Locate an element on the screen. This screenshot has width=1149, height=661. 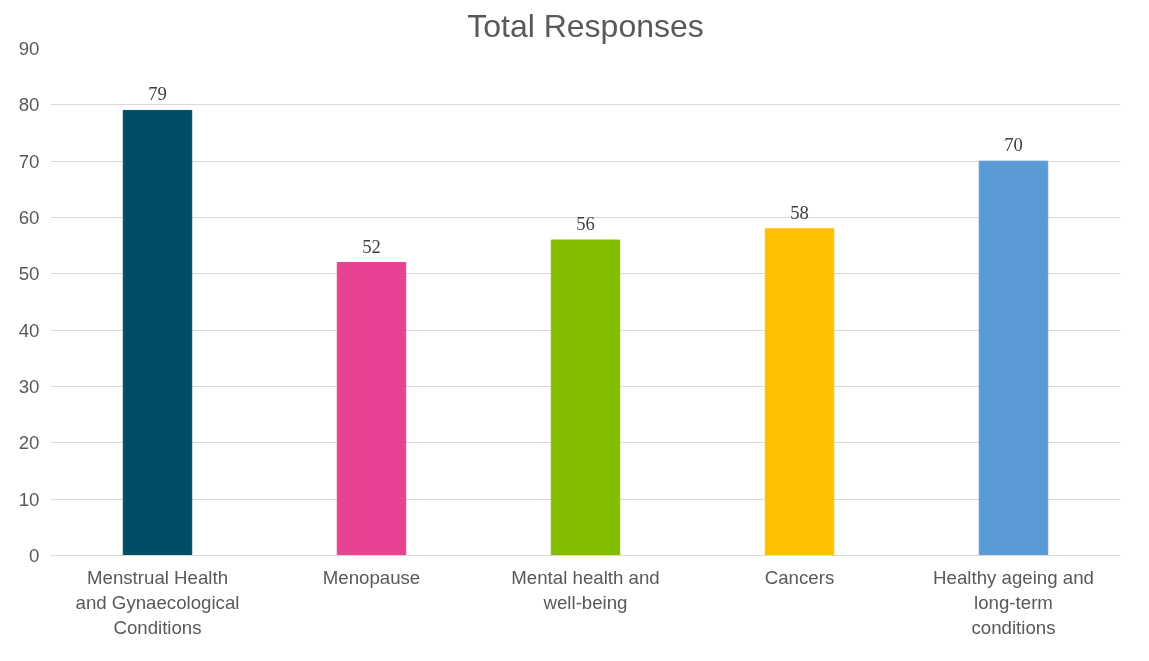
y-tick-label: 90 is located at coordinates (29, 48).